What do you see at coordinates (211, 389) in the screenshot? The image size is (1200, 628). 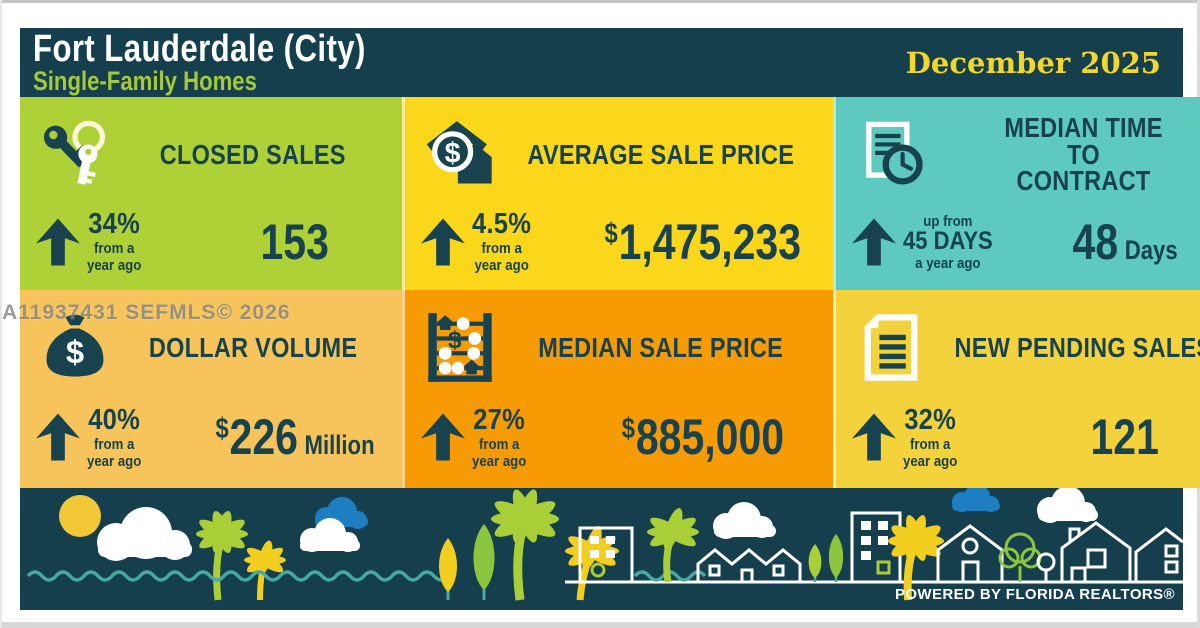 I see `card-dollar-volume: $ DOLLAR VOLUME 40% from a year ago` at bounding box center [211, 389].